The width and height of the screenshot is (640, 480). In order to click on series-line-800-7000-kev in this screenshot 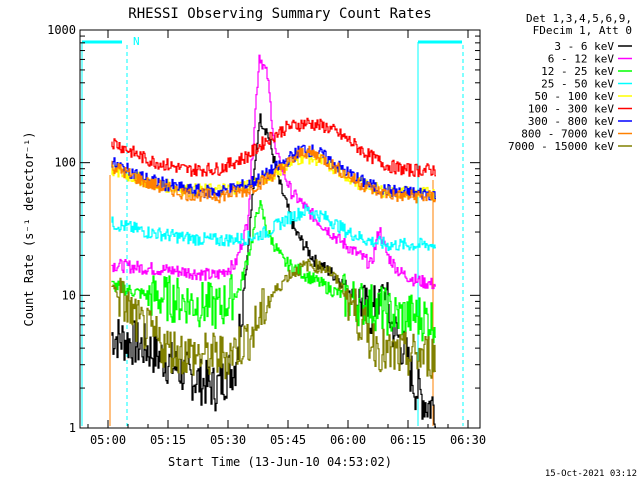, I will do `click(273, 174)`.